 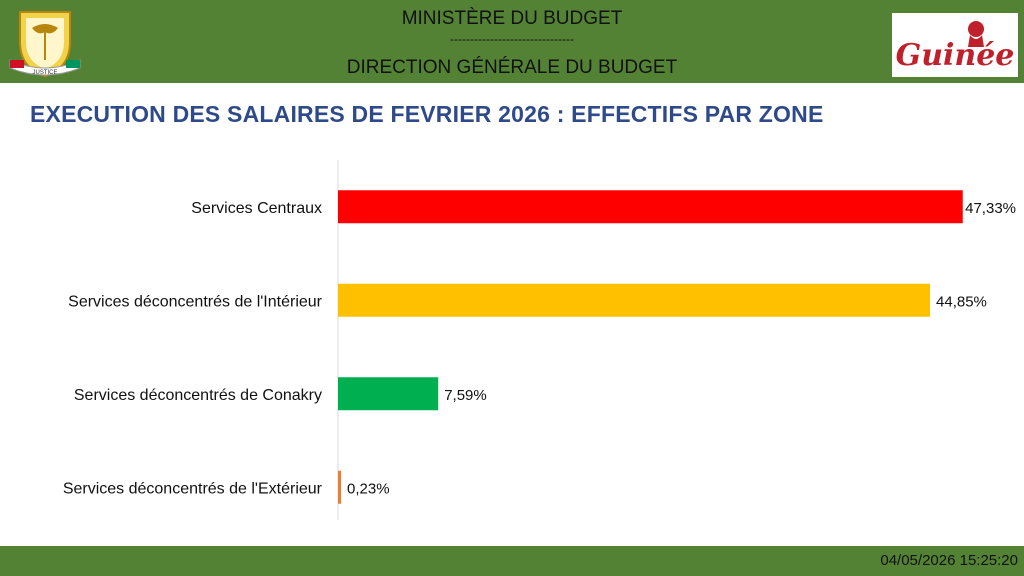 What do you see at coordinates (961, 301) in the screenshot?
I see `data-label-1: 44,85%` at bounding box center [961, 301].